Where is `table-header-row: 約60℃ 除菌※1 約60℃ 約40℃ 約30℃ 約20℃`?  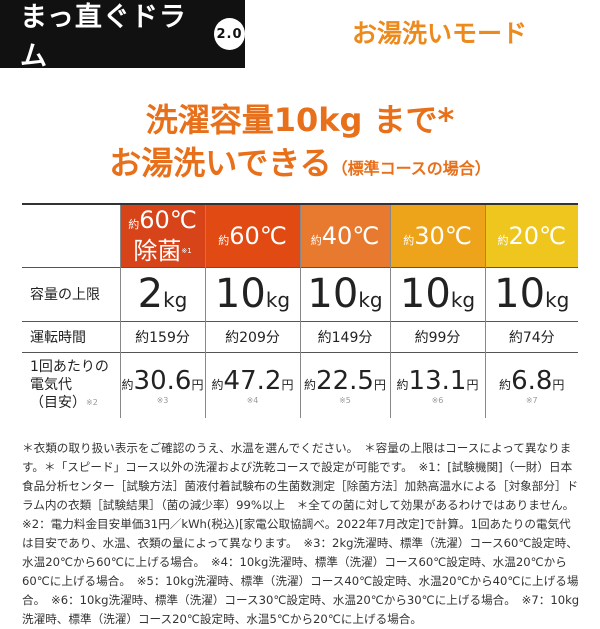
table-header-row: 約60℃ 除菌※1 約60℃ 約40℃ 約30℃ 約20℃ is located at coordinates (300, 235).